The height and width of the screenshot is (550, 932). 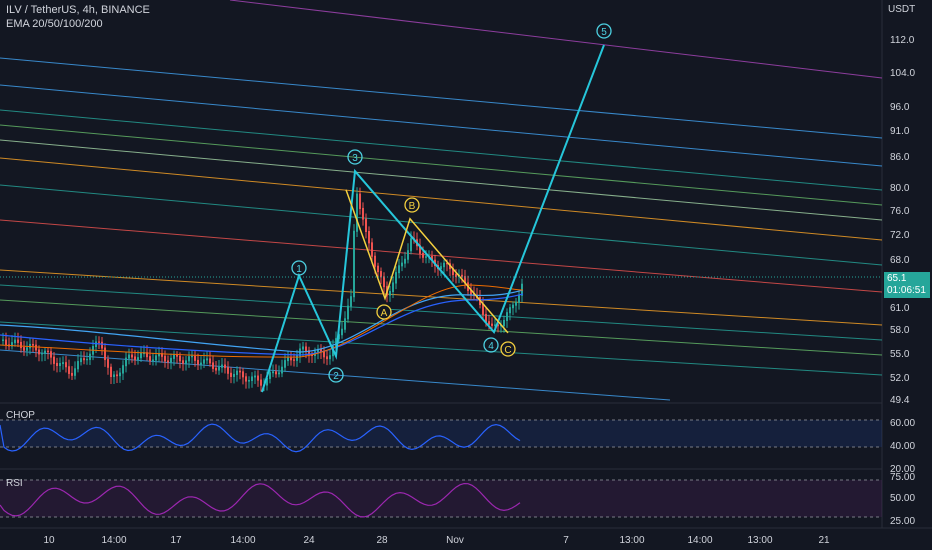 What do you see at coordinates (309, 540) in the screenshot?
I see `time-tick-label: 24` at bounding box center [309, 540].